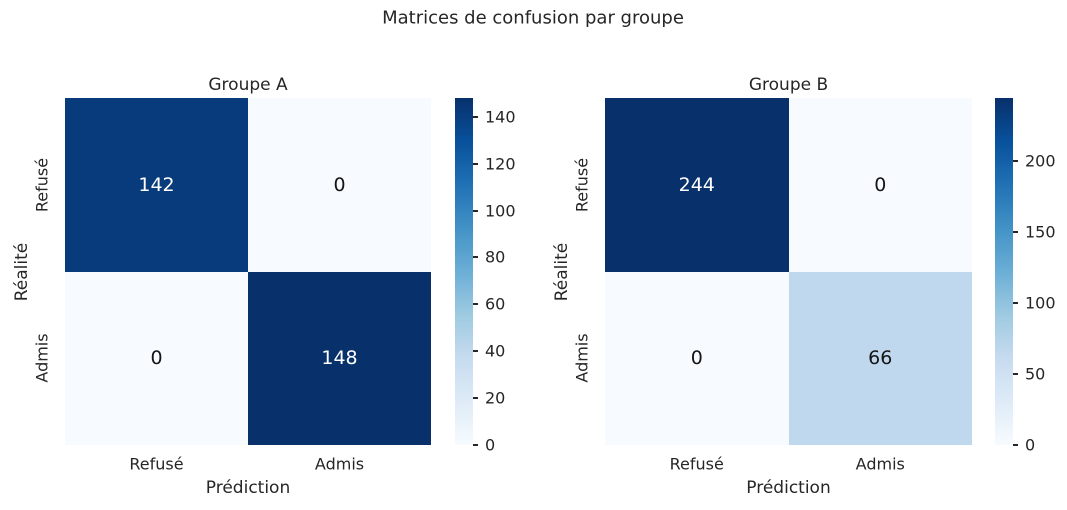 This screenshot has width=1067, height=510. Describe the element at coordinates (495, 257) in the screenshot. I see `colorbar-tick-label: 80` at that location.